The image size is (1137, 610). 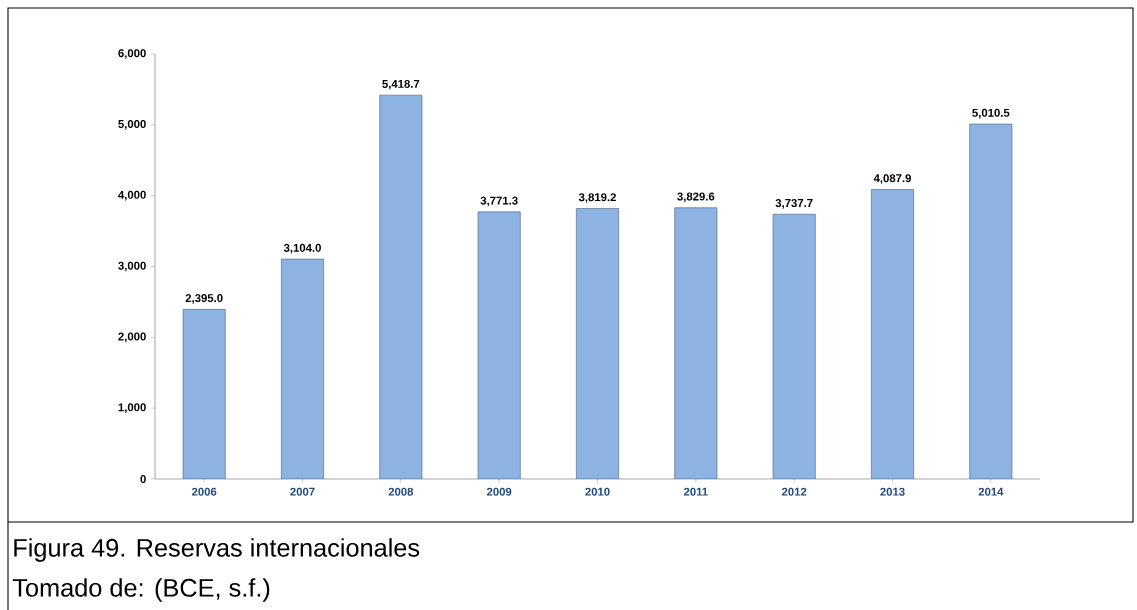 I want to click on data-label: 3,737.7, so click(x=794, y=203).